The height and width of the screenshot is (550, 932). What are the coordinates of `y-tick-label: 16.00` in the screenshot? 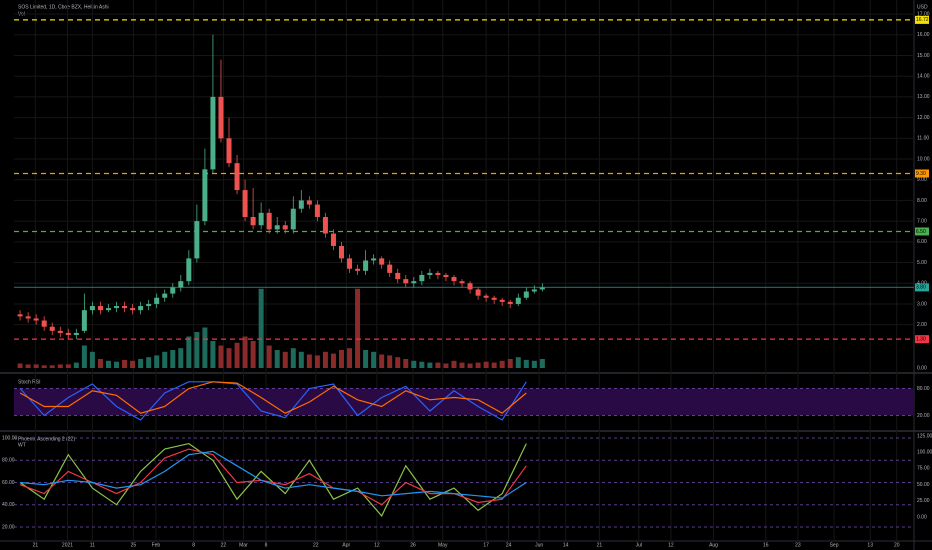 It's located at (923, 35).